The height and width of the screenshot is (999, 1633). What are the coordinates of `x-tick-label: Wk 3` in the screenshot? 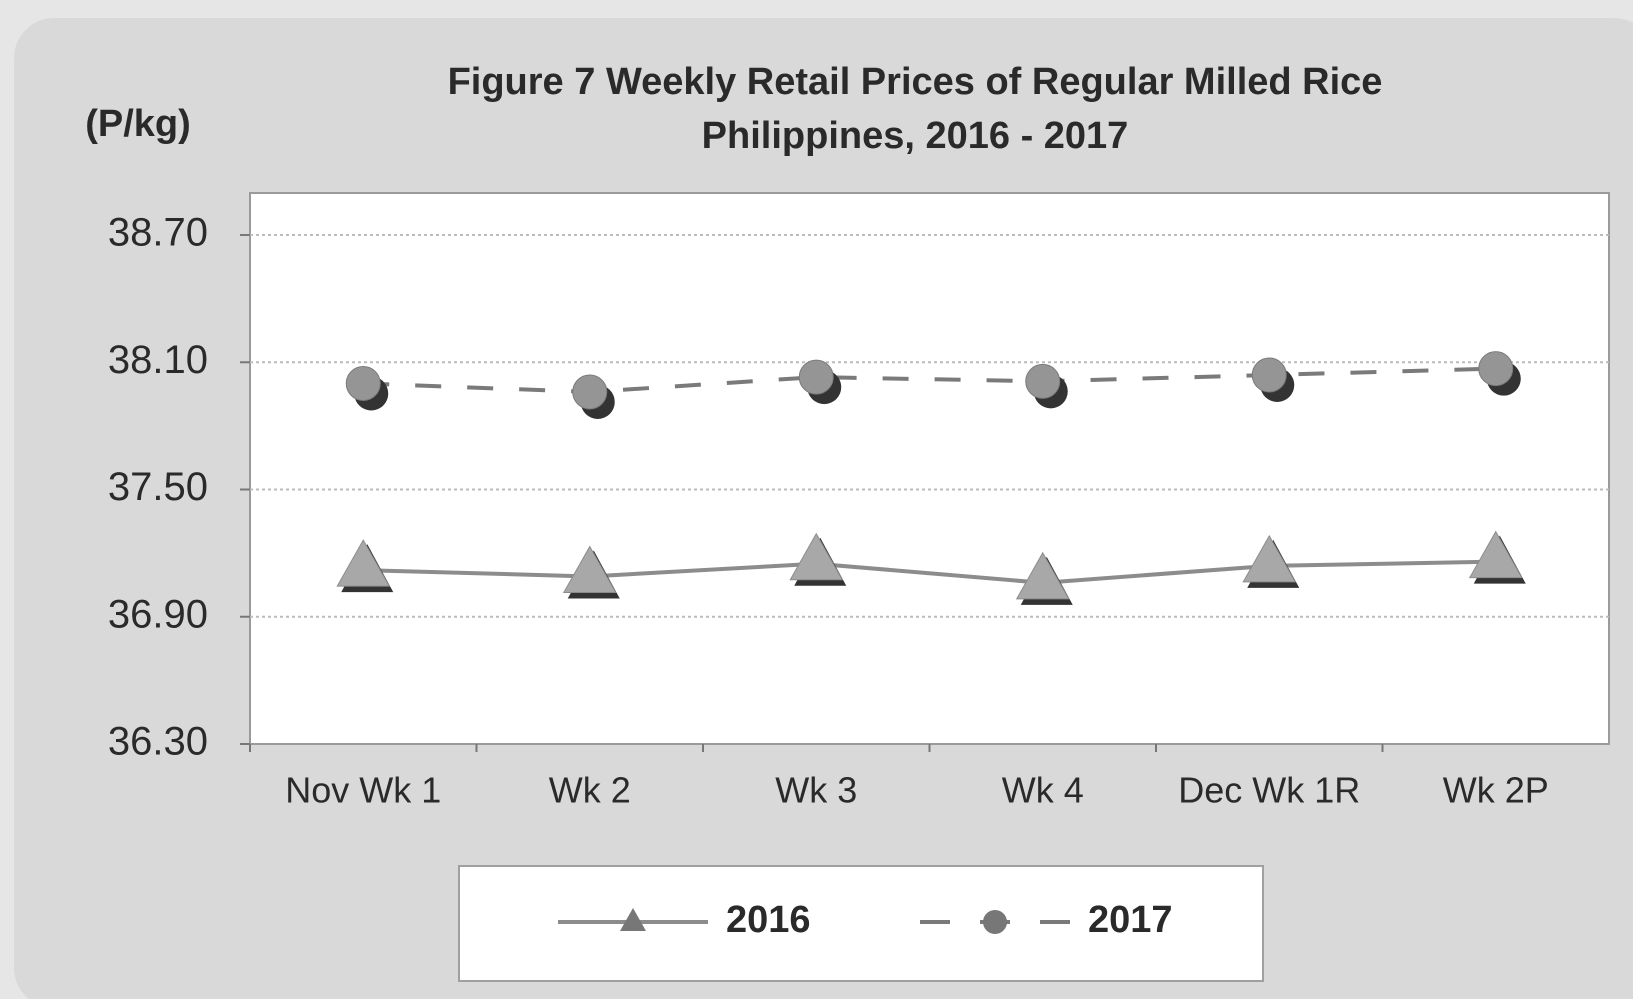 It's located at (816, 790).